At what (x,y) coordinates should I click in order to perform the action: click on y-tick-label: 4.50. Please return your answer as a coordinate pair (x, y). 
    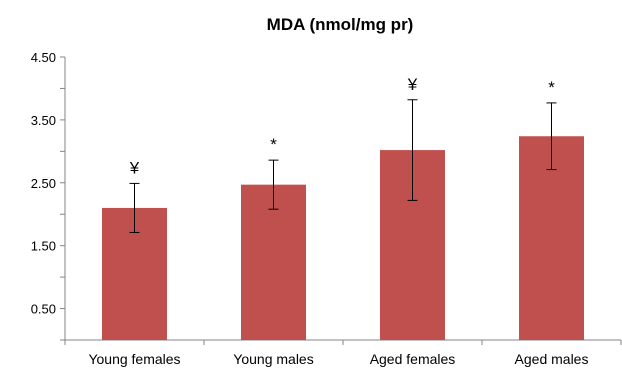
    Looking at the image, I should click on (43, 57).